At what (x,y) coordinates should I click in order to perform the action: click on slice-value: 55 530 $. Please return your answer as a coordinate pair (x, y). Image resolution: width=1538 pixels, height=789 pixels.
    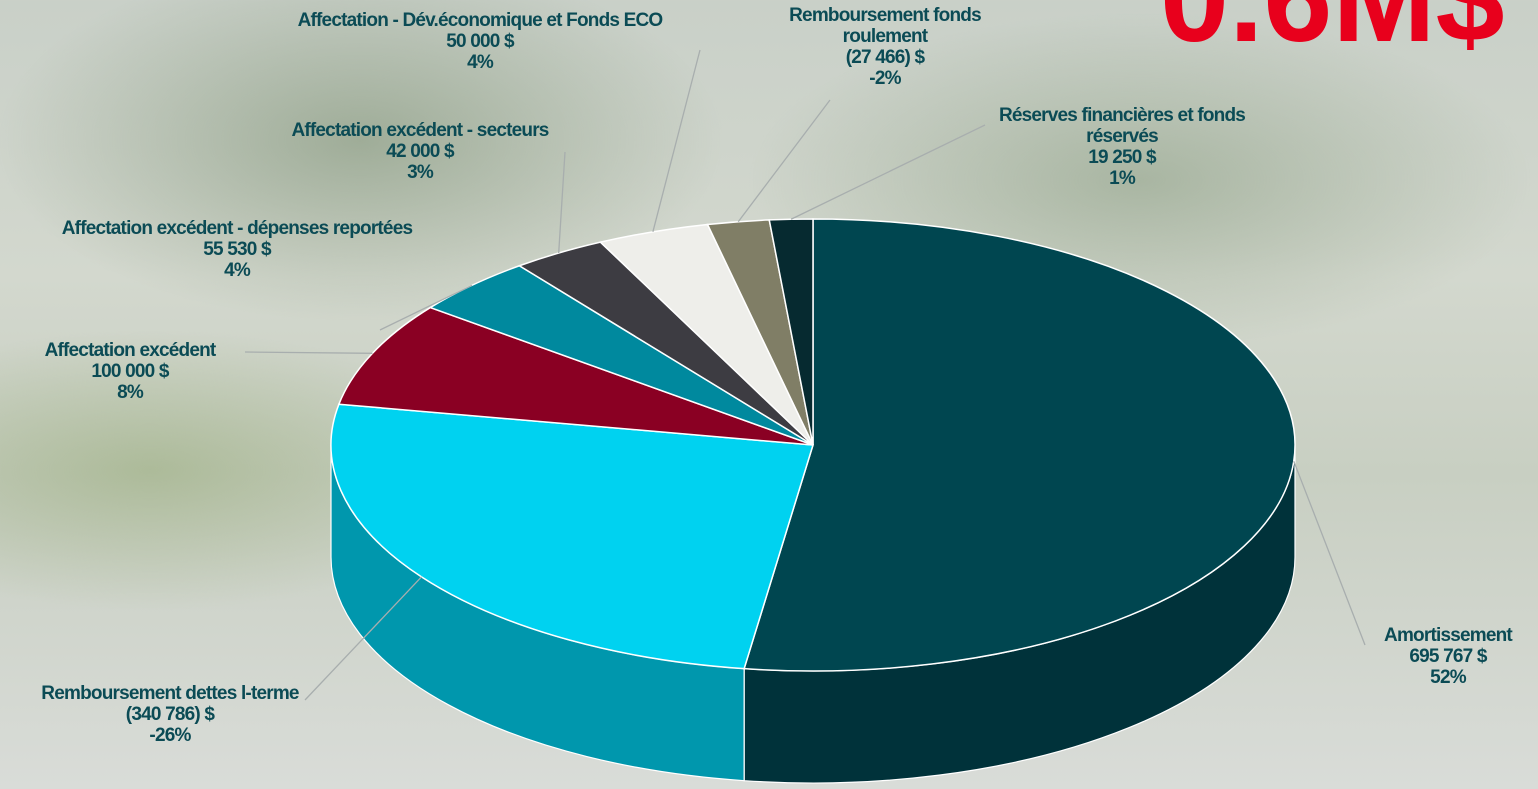
    Looking at the image, I should click on (237, 249).